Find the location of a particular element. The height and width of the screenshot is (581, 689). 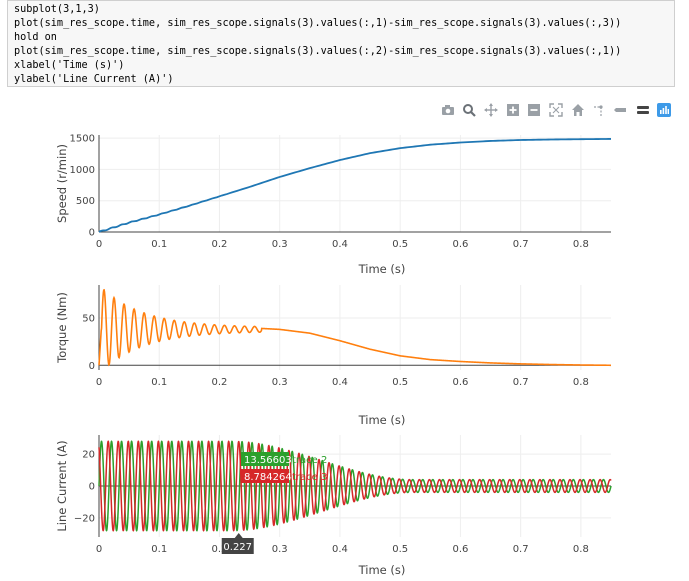

trace2-hover-name: trace 2 is located at coordinates (309, 460).